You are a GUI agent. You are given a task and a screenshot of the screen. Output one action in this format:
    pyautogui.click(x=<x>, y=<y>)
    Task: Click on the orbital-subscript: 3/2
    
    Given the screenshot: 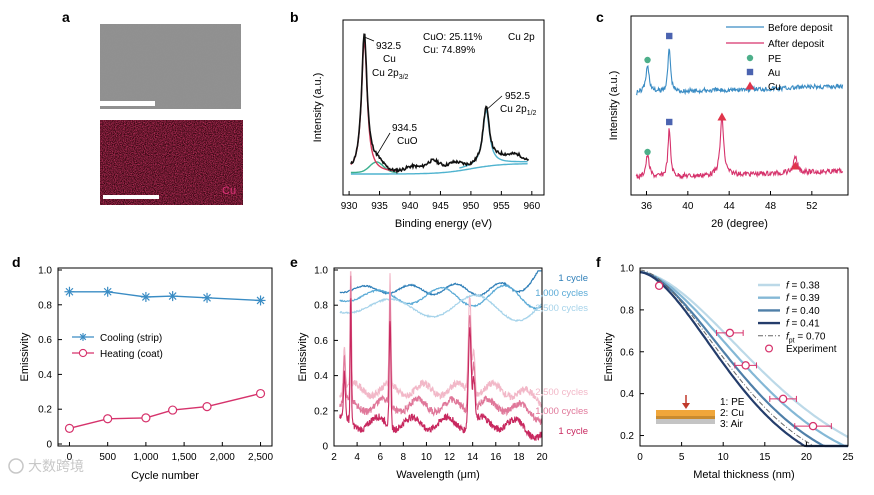 What is the action you would take?
    pyautogui.click(x=404, y=77)
    